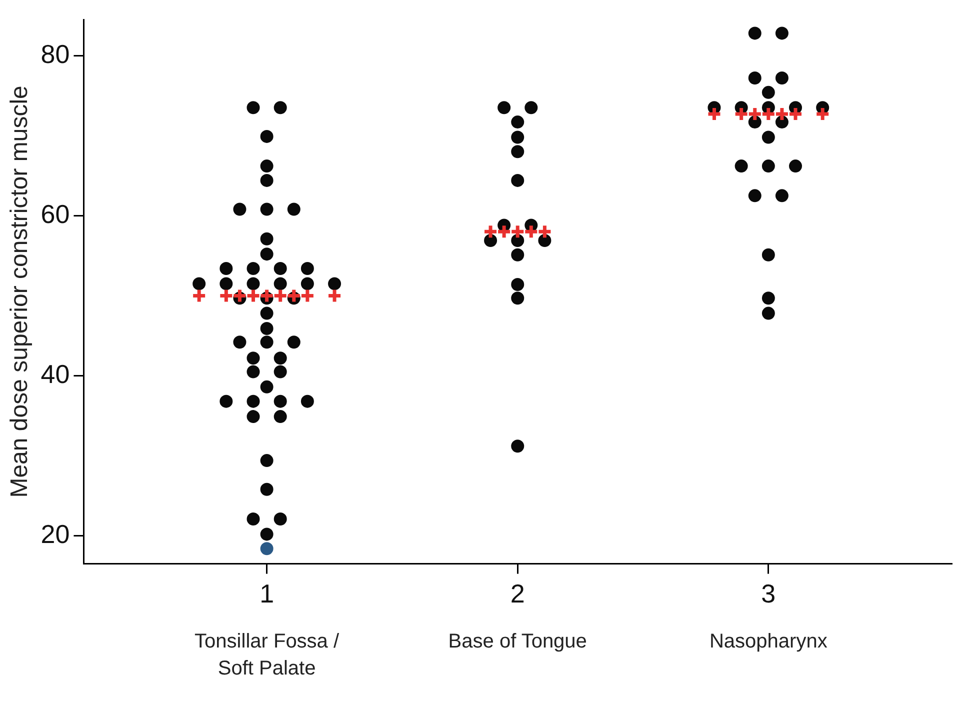 The width and height of the screenshot is (961, 717). I want to click on x-tick-label: 3, so click(768, 593).